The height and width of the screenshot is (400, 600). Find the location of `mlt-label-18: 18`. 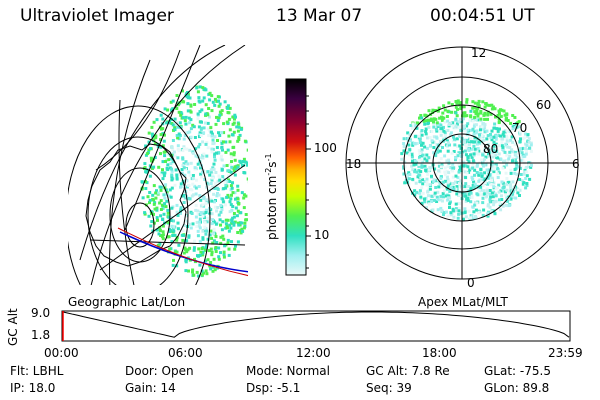

mlt-label-18: 18 is located at coordinates (354, 164).